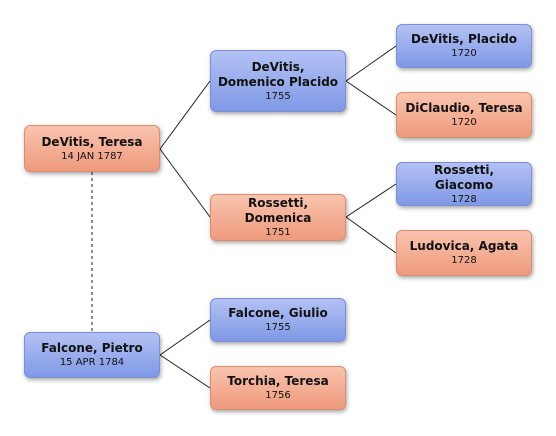  What do you see at coordinates (92, 156) in the screenshot?
I see `person-date: 14 JAN 1787` at bounding box center [92, 156].